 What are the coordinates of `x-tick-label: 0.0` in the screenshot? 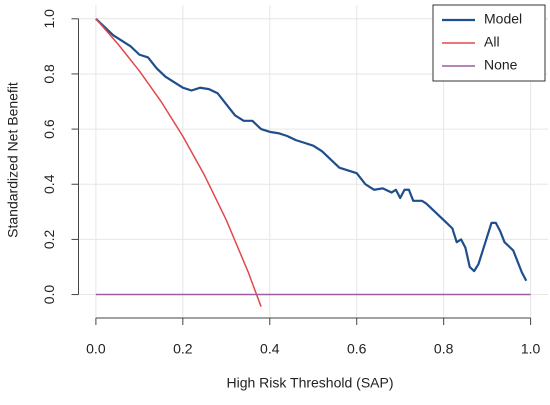 It's located at (96, 349).